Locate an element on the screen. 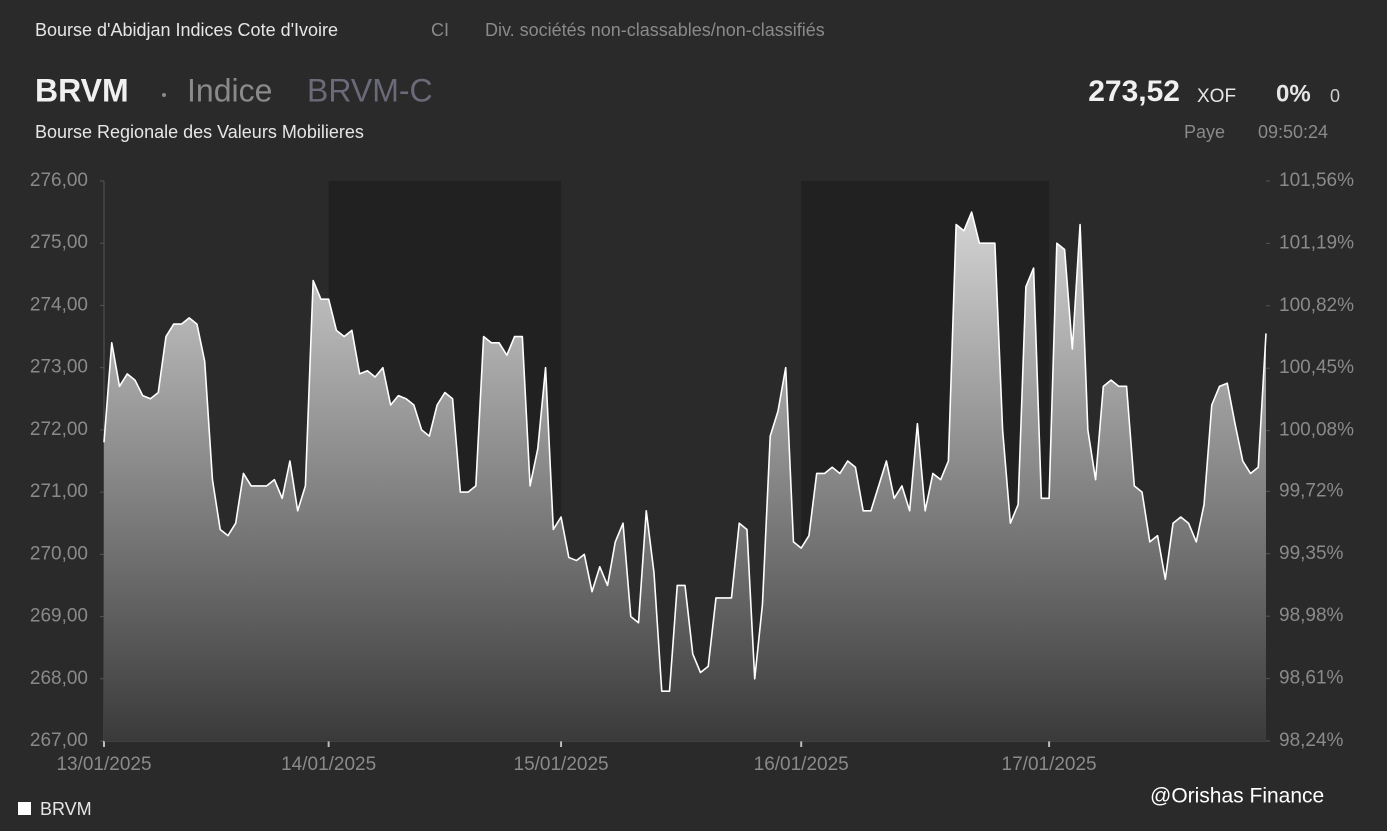  legend-swatch is located at coordinates (24, 808).